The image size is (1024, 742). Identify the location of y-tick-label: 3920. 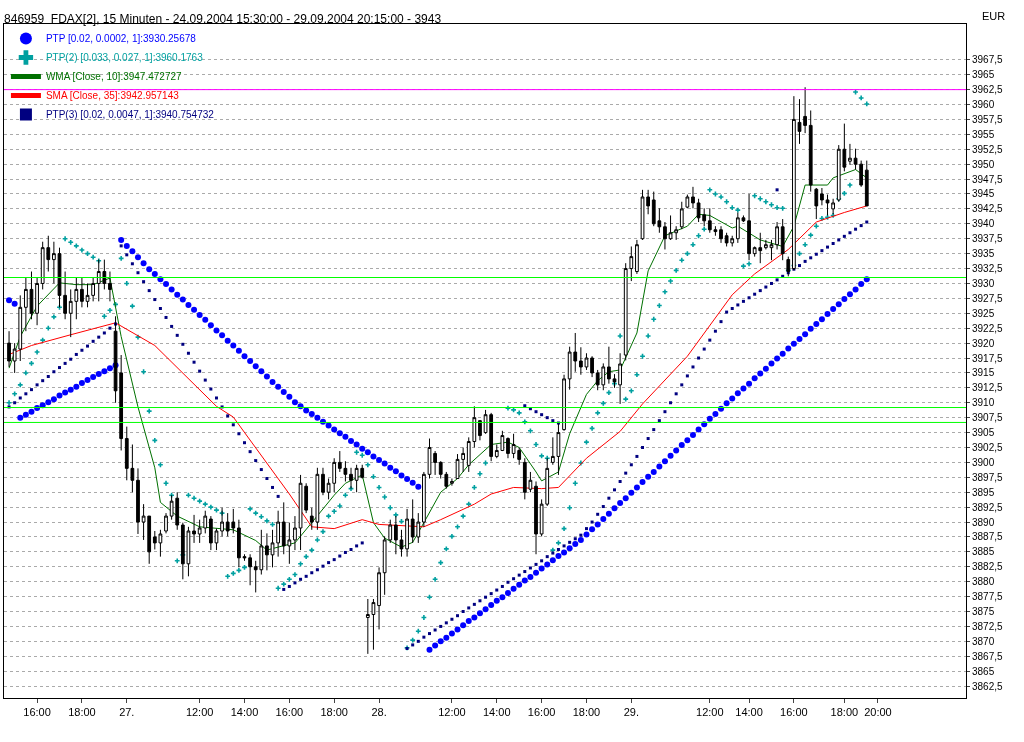
(983, 343).